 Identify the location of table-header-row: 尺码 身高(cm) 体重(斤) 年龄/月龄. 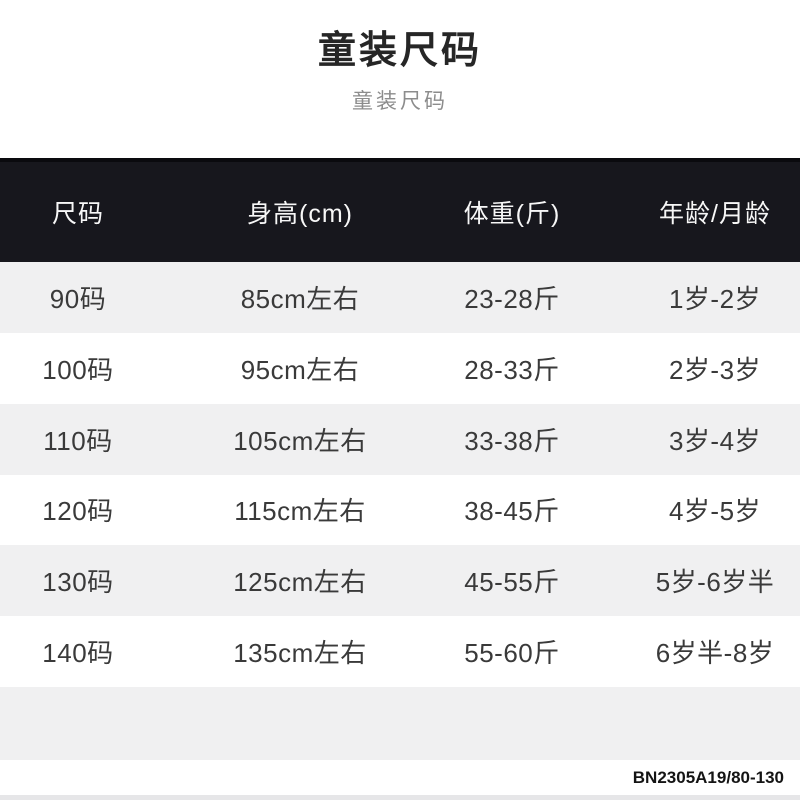
(400, 210).